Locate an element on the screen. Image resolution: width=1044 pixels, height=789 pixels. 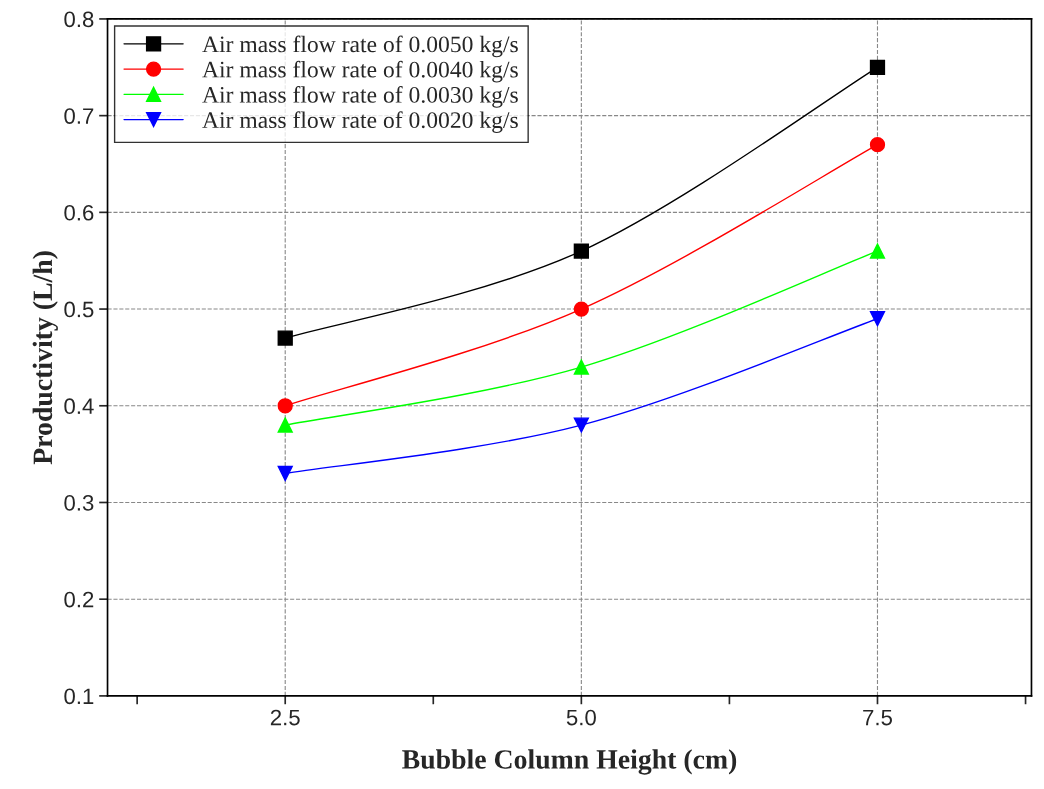
y-tick-label: 0.2 is located at coordinates (79, 599).